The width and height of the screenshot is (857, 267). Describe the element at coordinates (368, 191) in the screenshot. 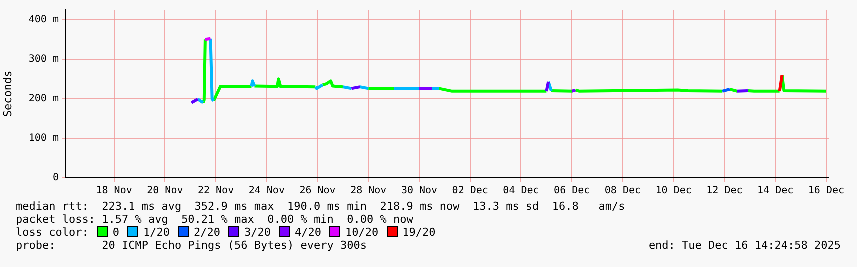

I see `x-tick-label: 28 Nov` at that location.